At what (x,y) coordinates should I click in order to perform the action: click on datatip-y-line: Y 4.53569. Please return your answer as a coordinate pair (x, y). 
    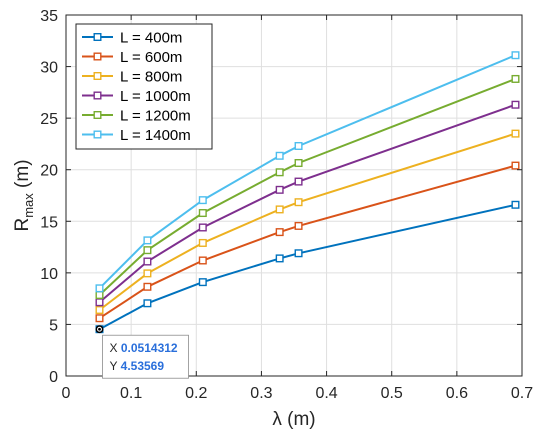
    Looking at the image, I should click on (137, 366).